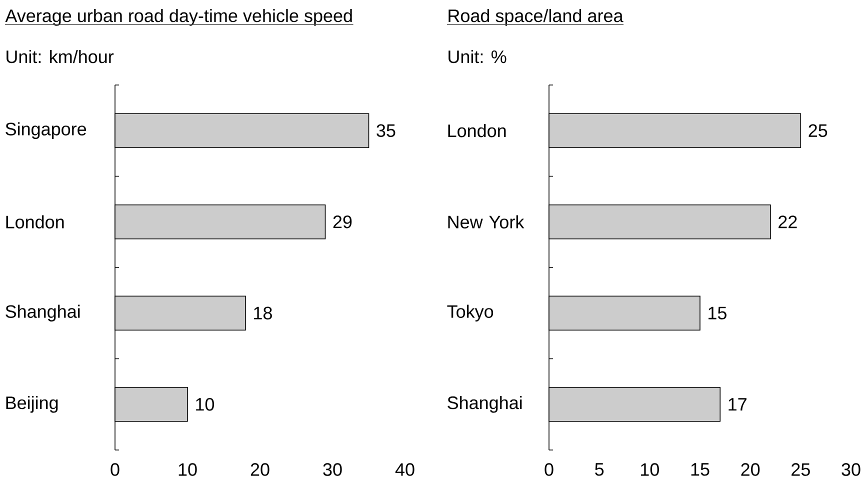  Describe the element at coordinates (536, 17) in the screenshot. I see `chart-title: Road space/land area` at that location.